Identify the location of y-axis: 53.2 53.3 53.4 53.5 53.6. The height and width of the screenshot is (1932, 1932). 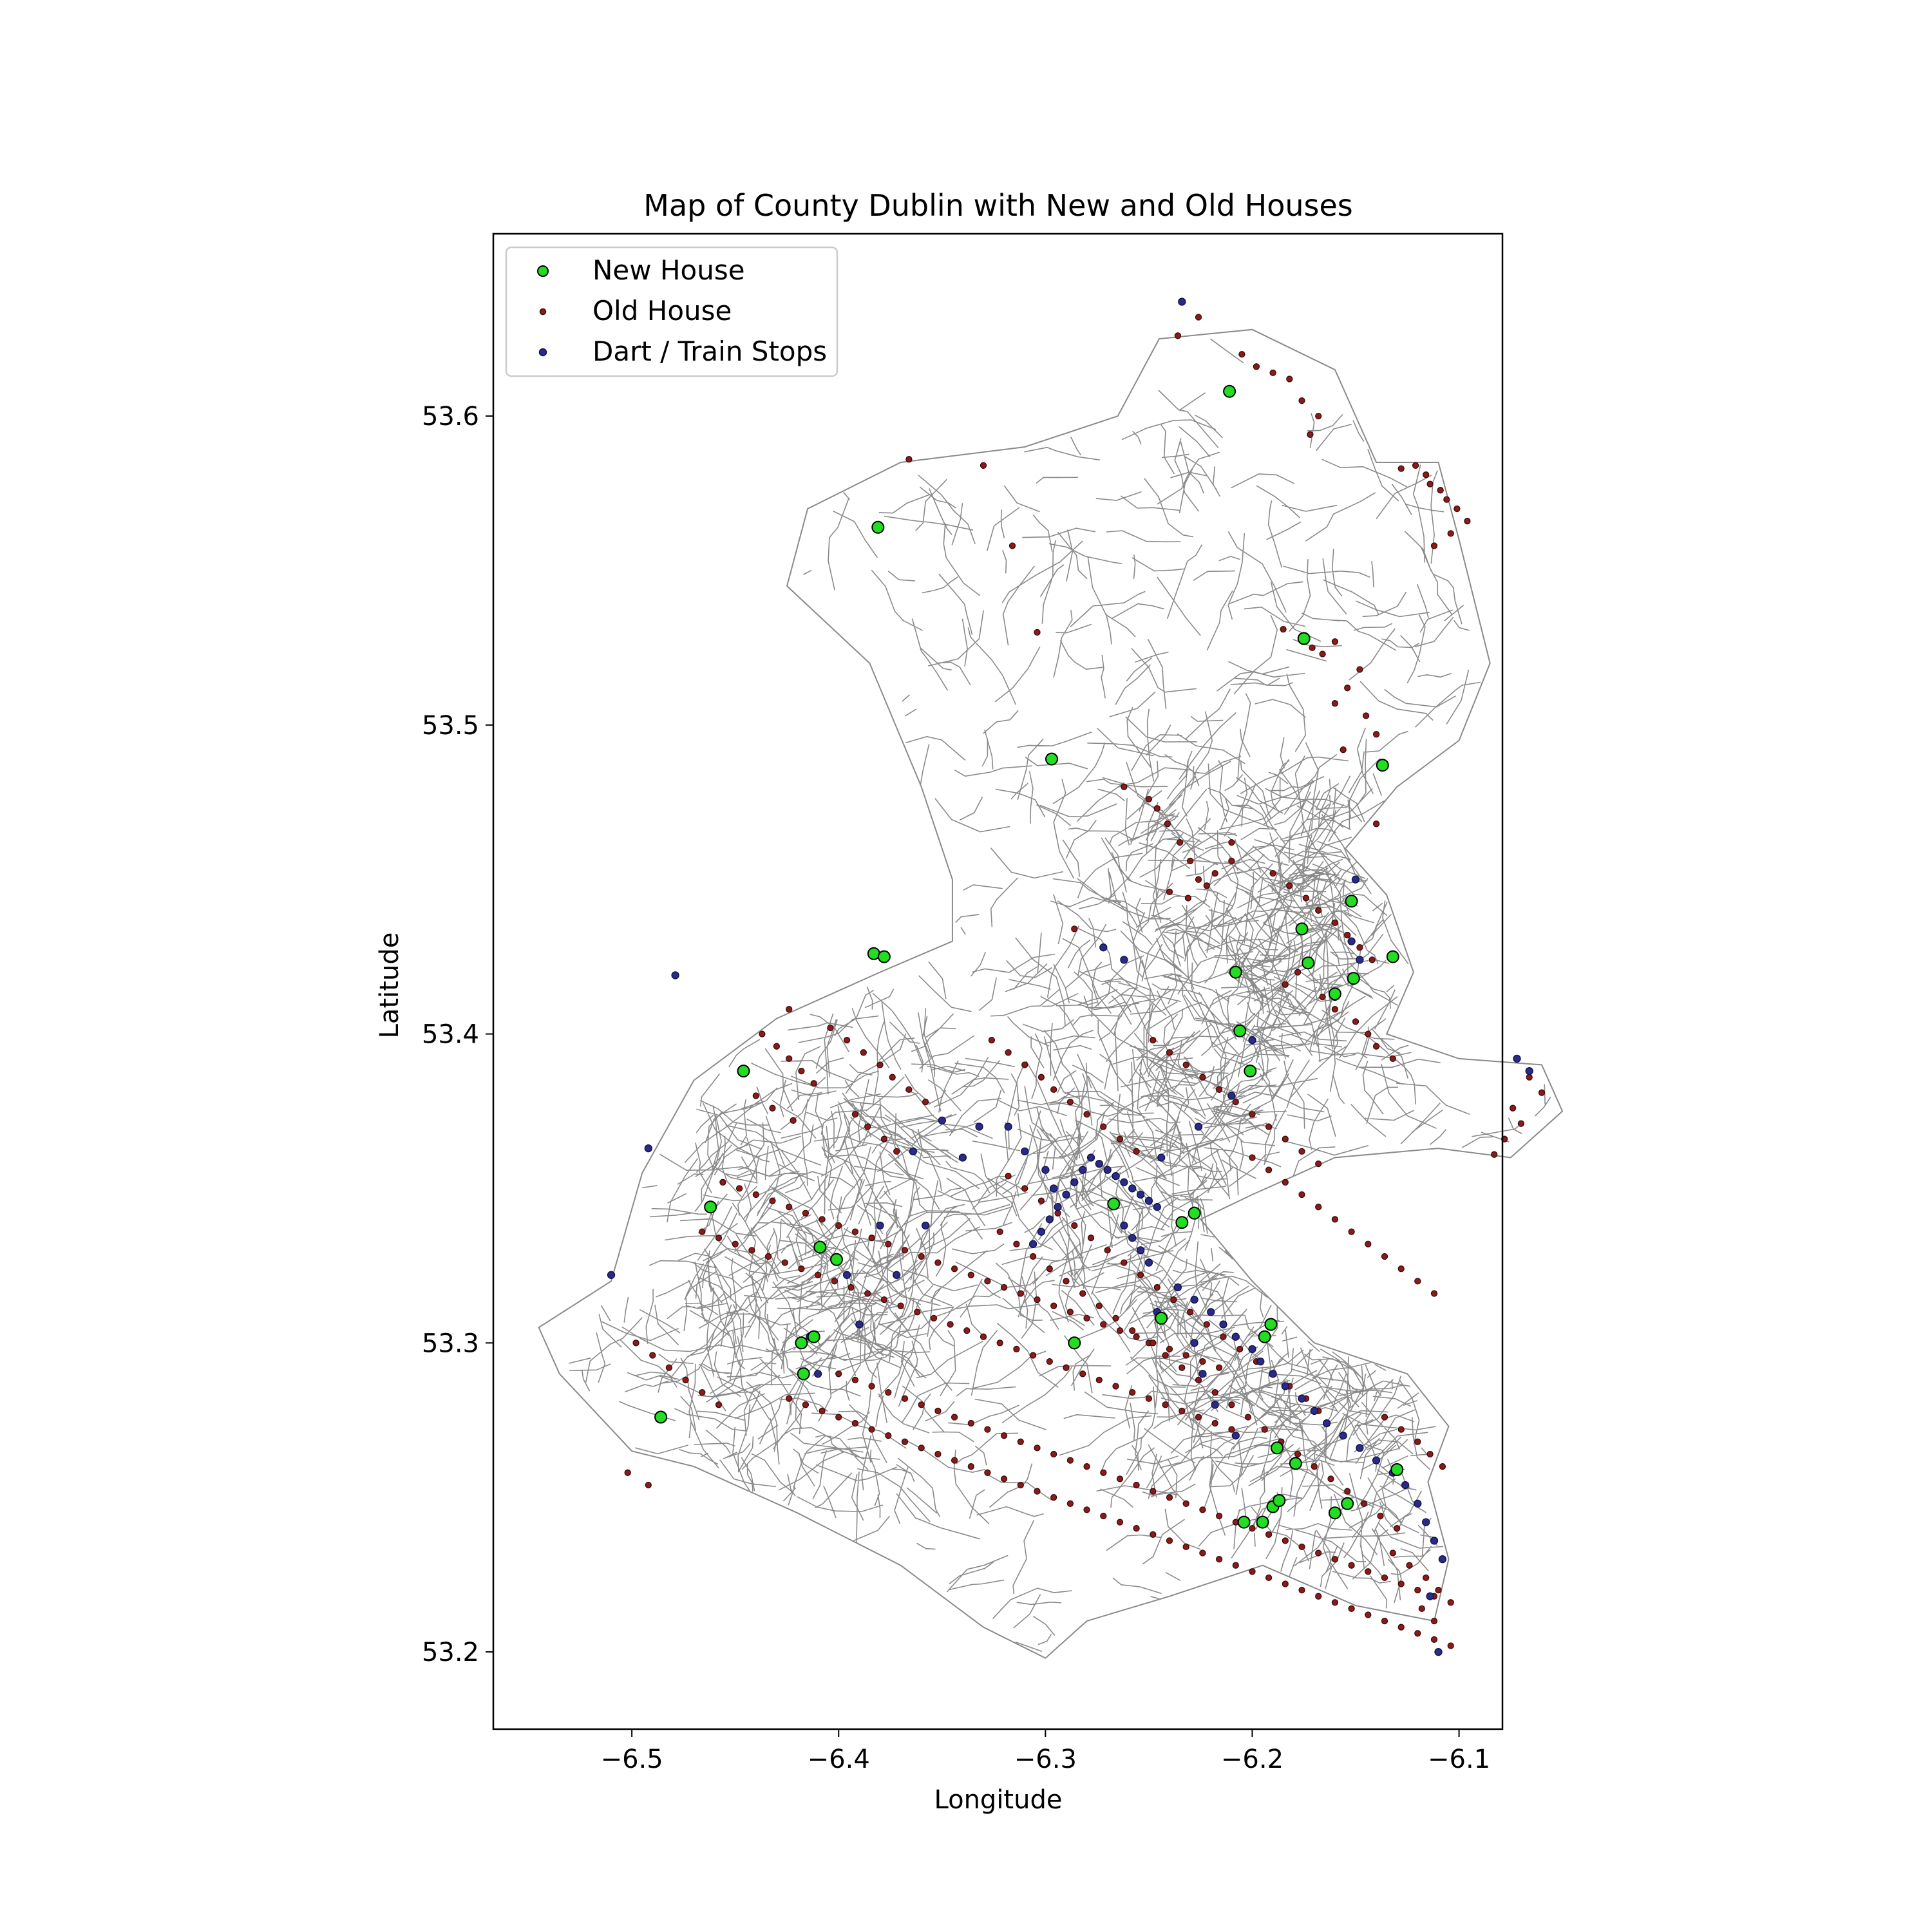
(458, 1034).